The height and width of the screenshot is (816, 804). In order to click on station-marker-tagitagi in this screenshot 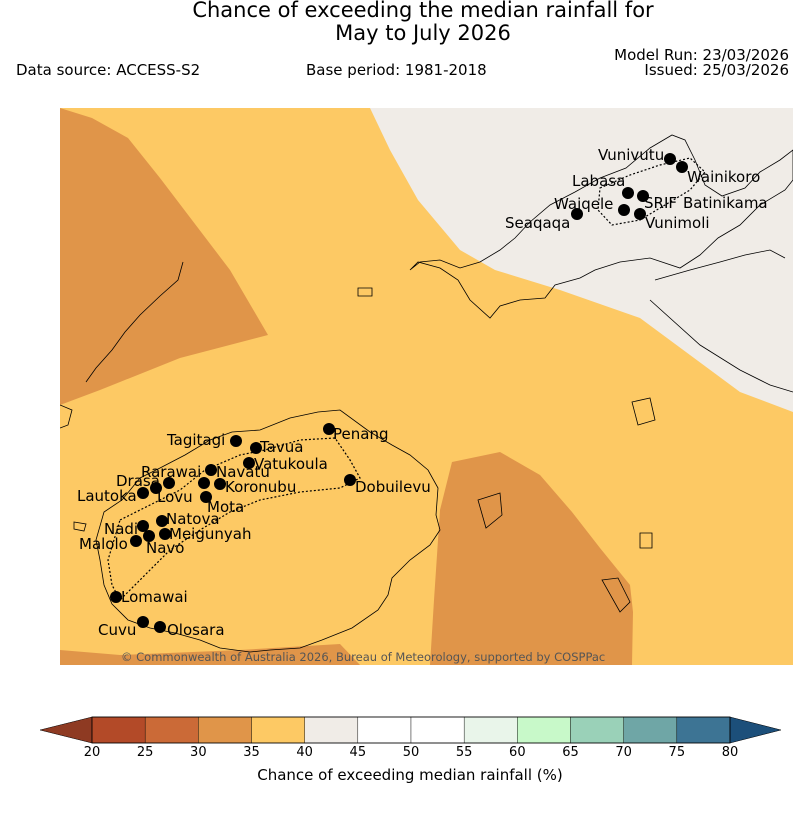, I will do `click(236, 441)`.